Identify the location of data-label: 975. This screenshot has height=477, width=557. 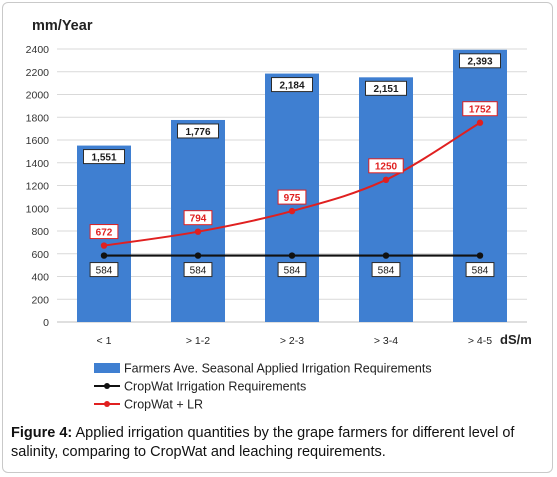
(292, 198).